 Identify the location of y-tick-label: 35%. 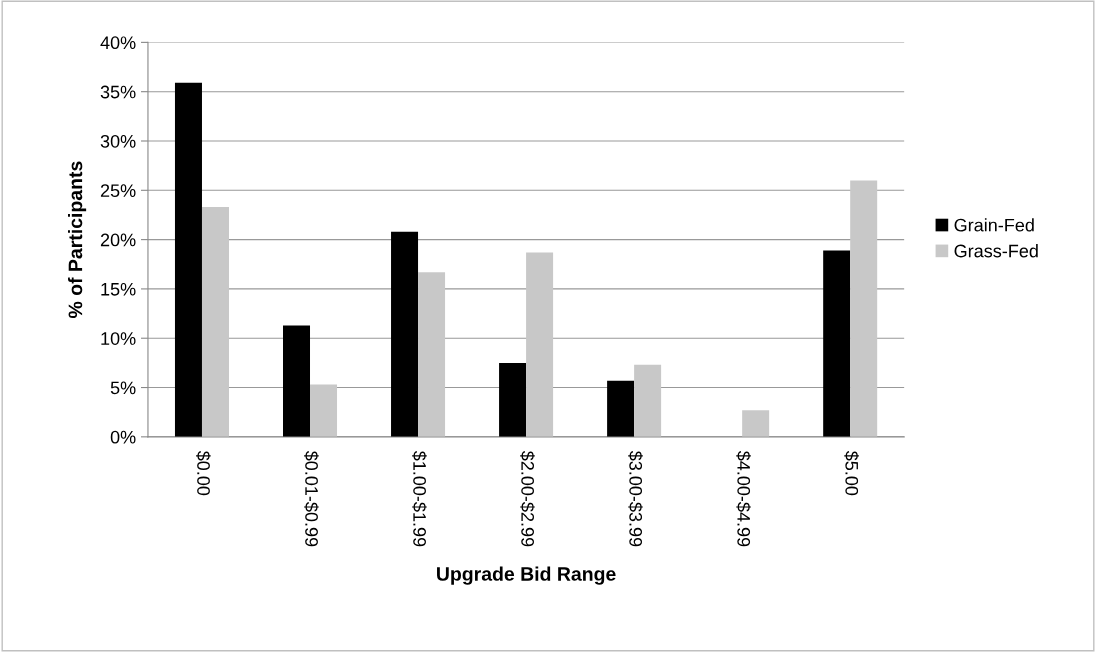
(118, 92).